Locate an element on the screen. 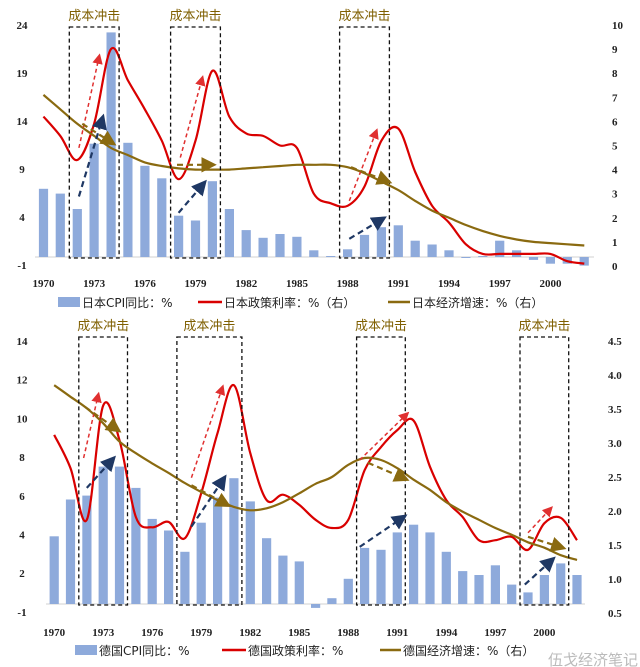 This screenshot has width=640, height=667. germany-left-tick-label: 10 is located at coordinates (23, 419).